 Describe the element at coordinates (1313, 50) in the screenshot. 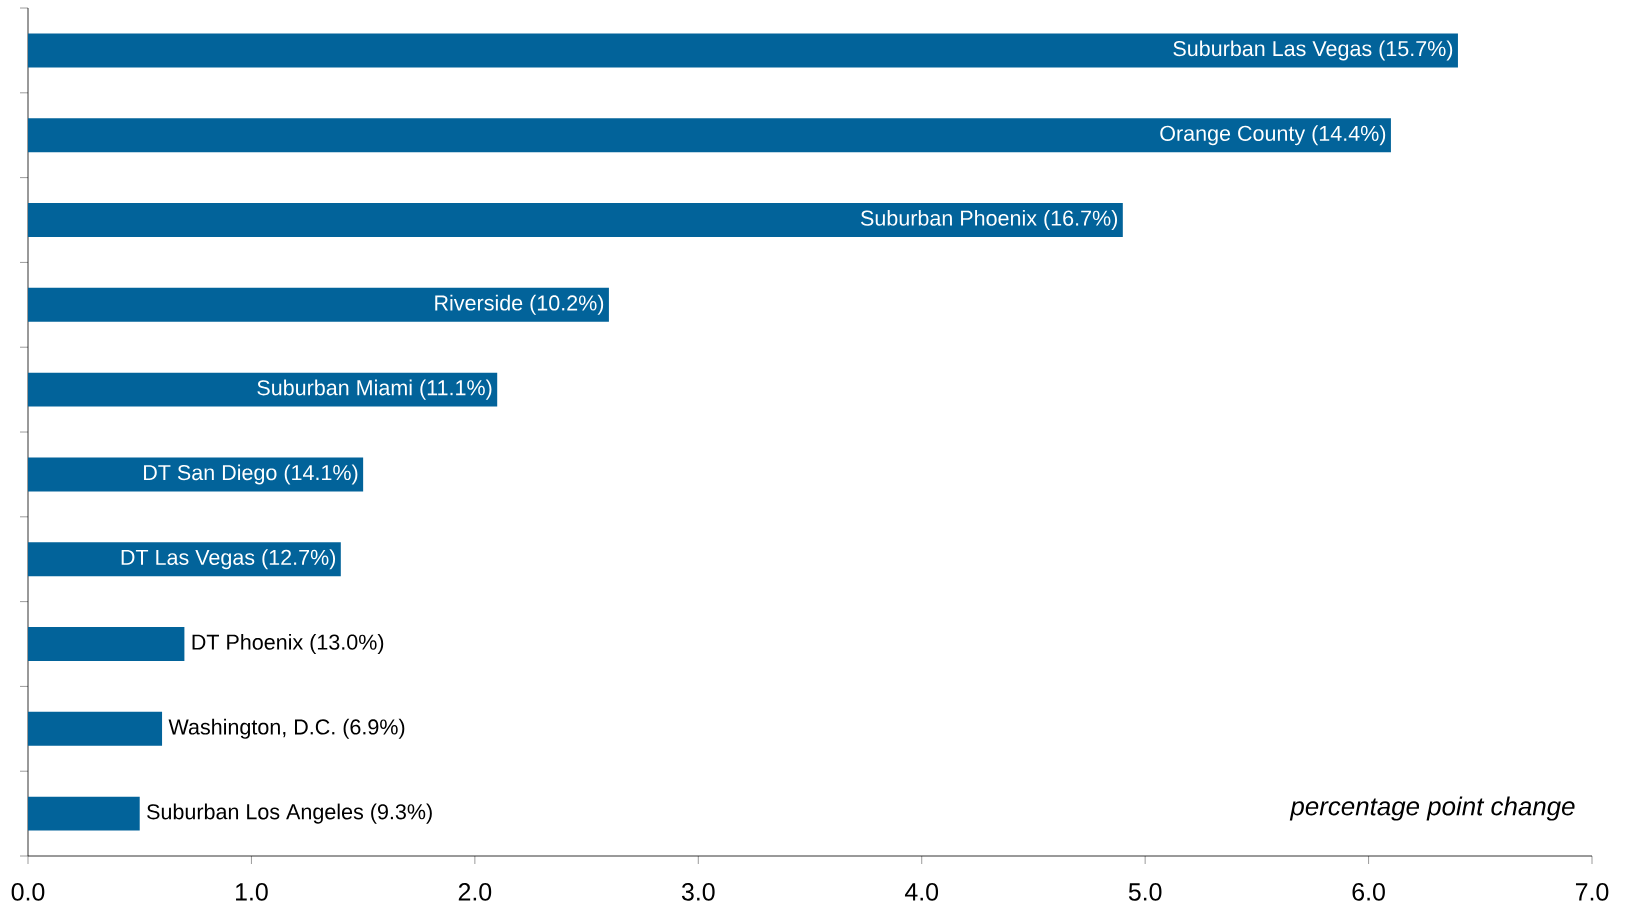

I see `y-tick-label: Suburban Las Vegas (15.7%)` at that location.